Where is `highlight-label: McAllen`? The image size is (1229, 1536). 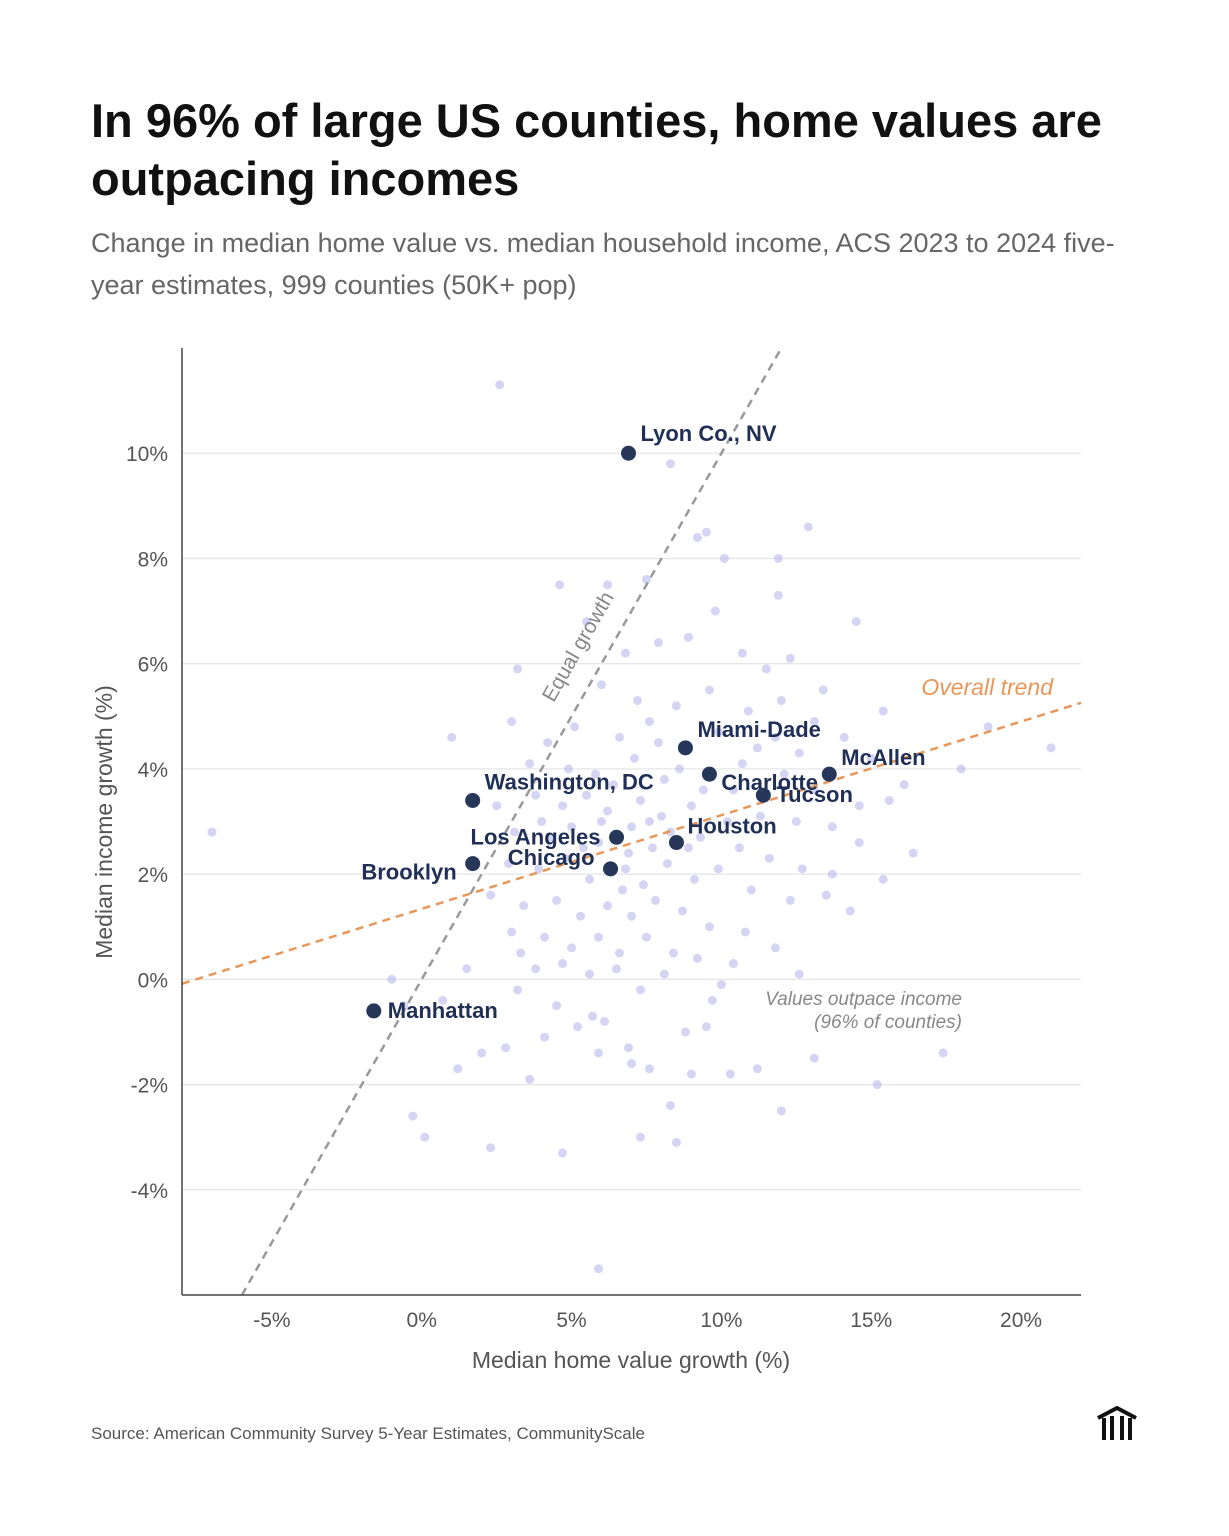
highlight-label: McAllen is located at coordinates (883, 757).